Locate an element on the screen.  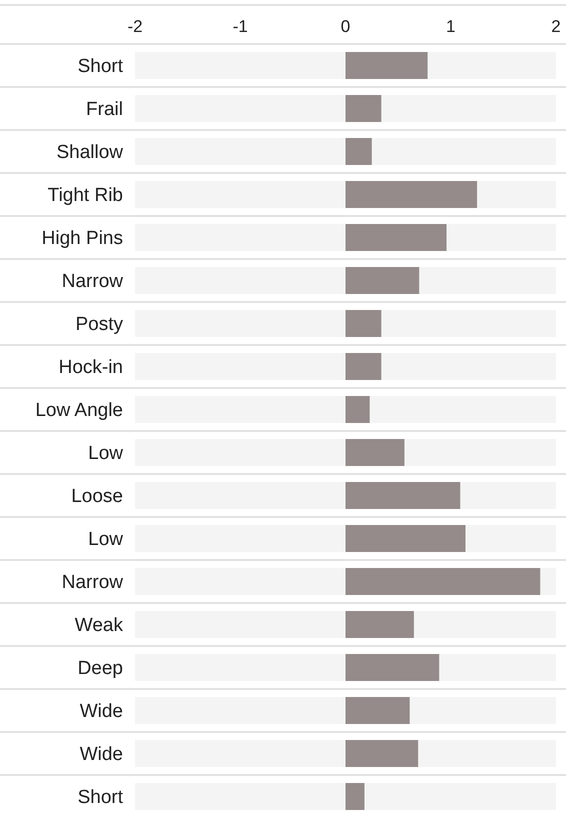
y-tick-label: Loose is located at coordinates (97, 496).